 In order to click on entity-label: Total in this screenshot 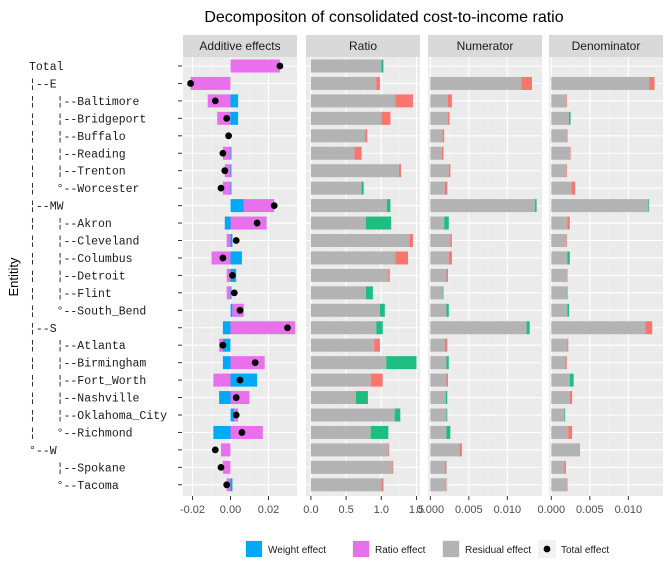, I will do `click(46, 67)`.